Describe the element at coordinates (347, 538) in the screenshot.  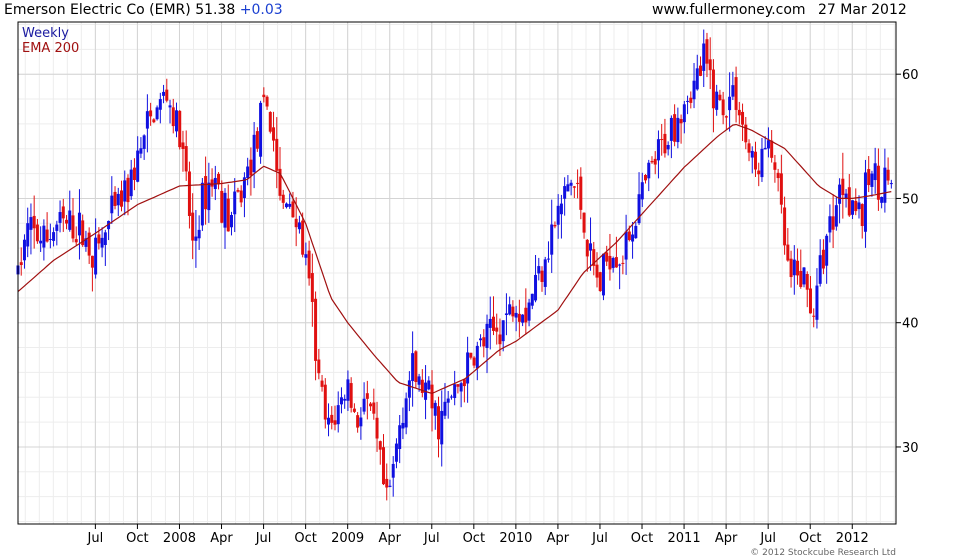
I see `x-tick-label: 2009` at that location.